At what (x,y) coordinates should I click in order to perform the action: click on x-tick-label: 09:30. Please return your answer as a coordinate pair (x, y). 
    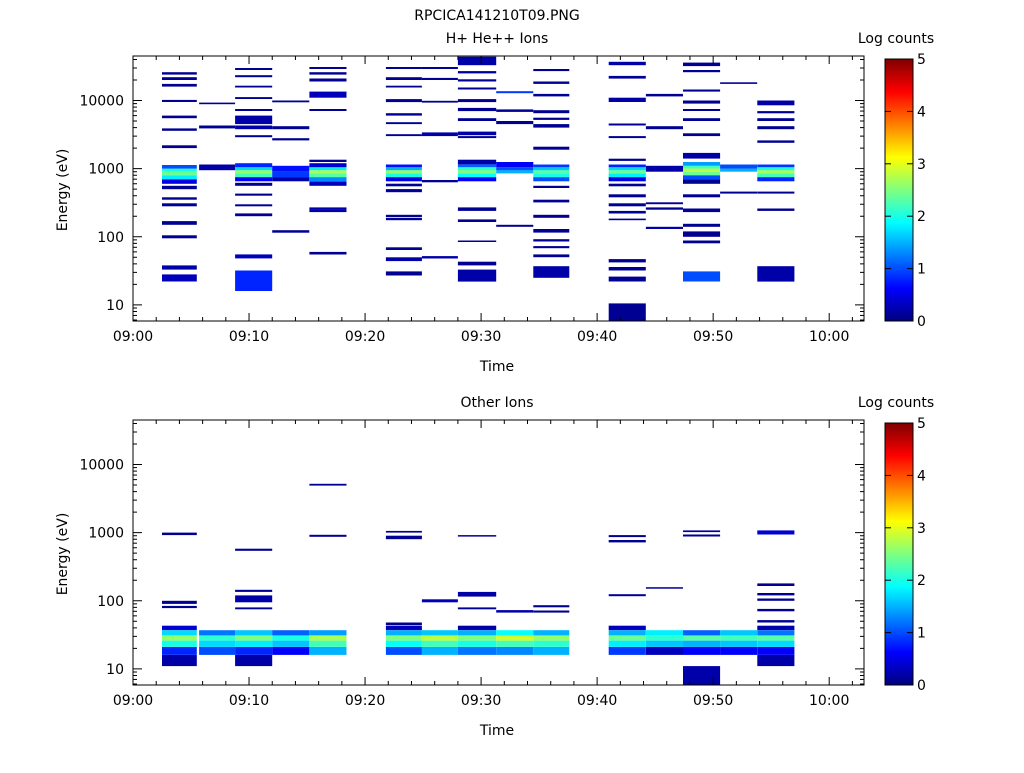
    Looking at the image, I should click on (481, 701).